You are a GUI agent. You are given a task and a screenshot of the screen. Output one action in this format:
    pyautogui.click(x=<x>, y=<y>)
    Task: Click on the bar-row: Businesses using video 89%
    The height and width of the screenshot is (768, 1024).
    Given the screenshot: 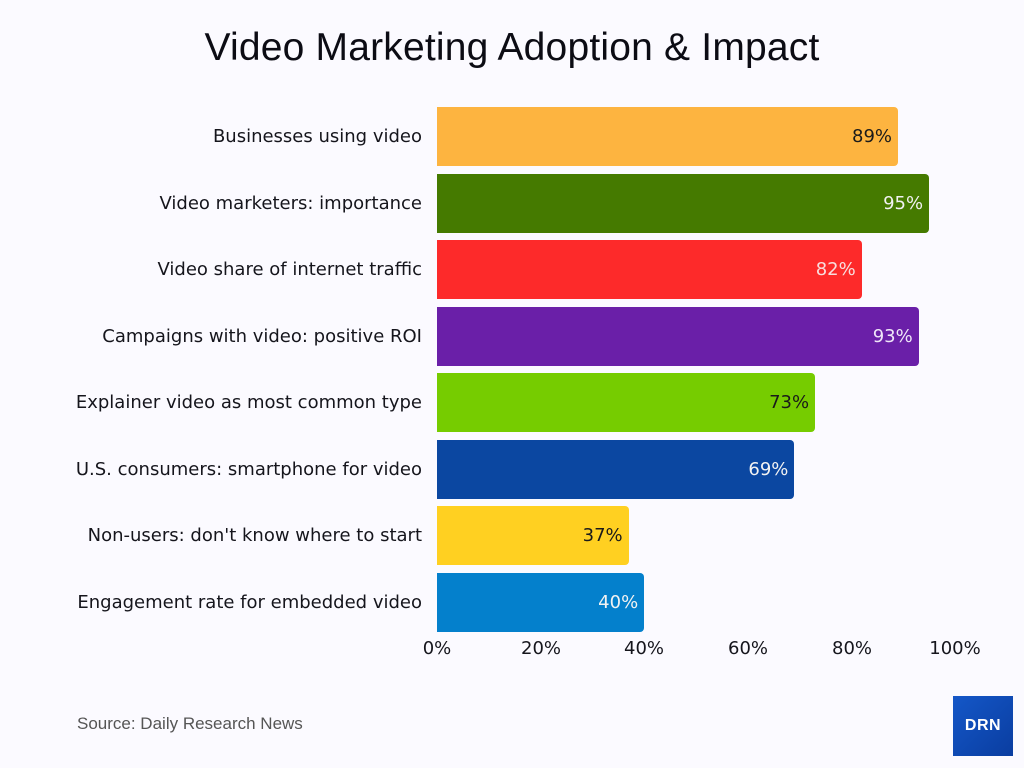 What is the action you would take?
    pyautogui.click(x=512, y=136)
    